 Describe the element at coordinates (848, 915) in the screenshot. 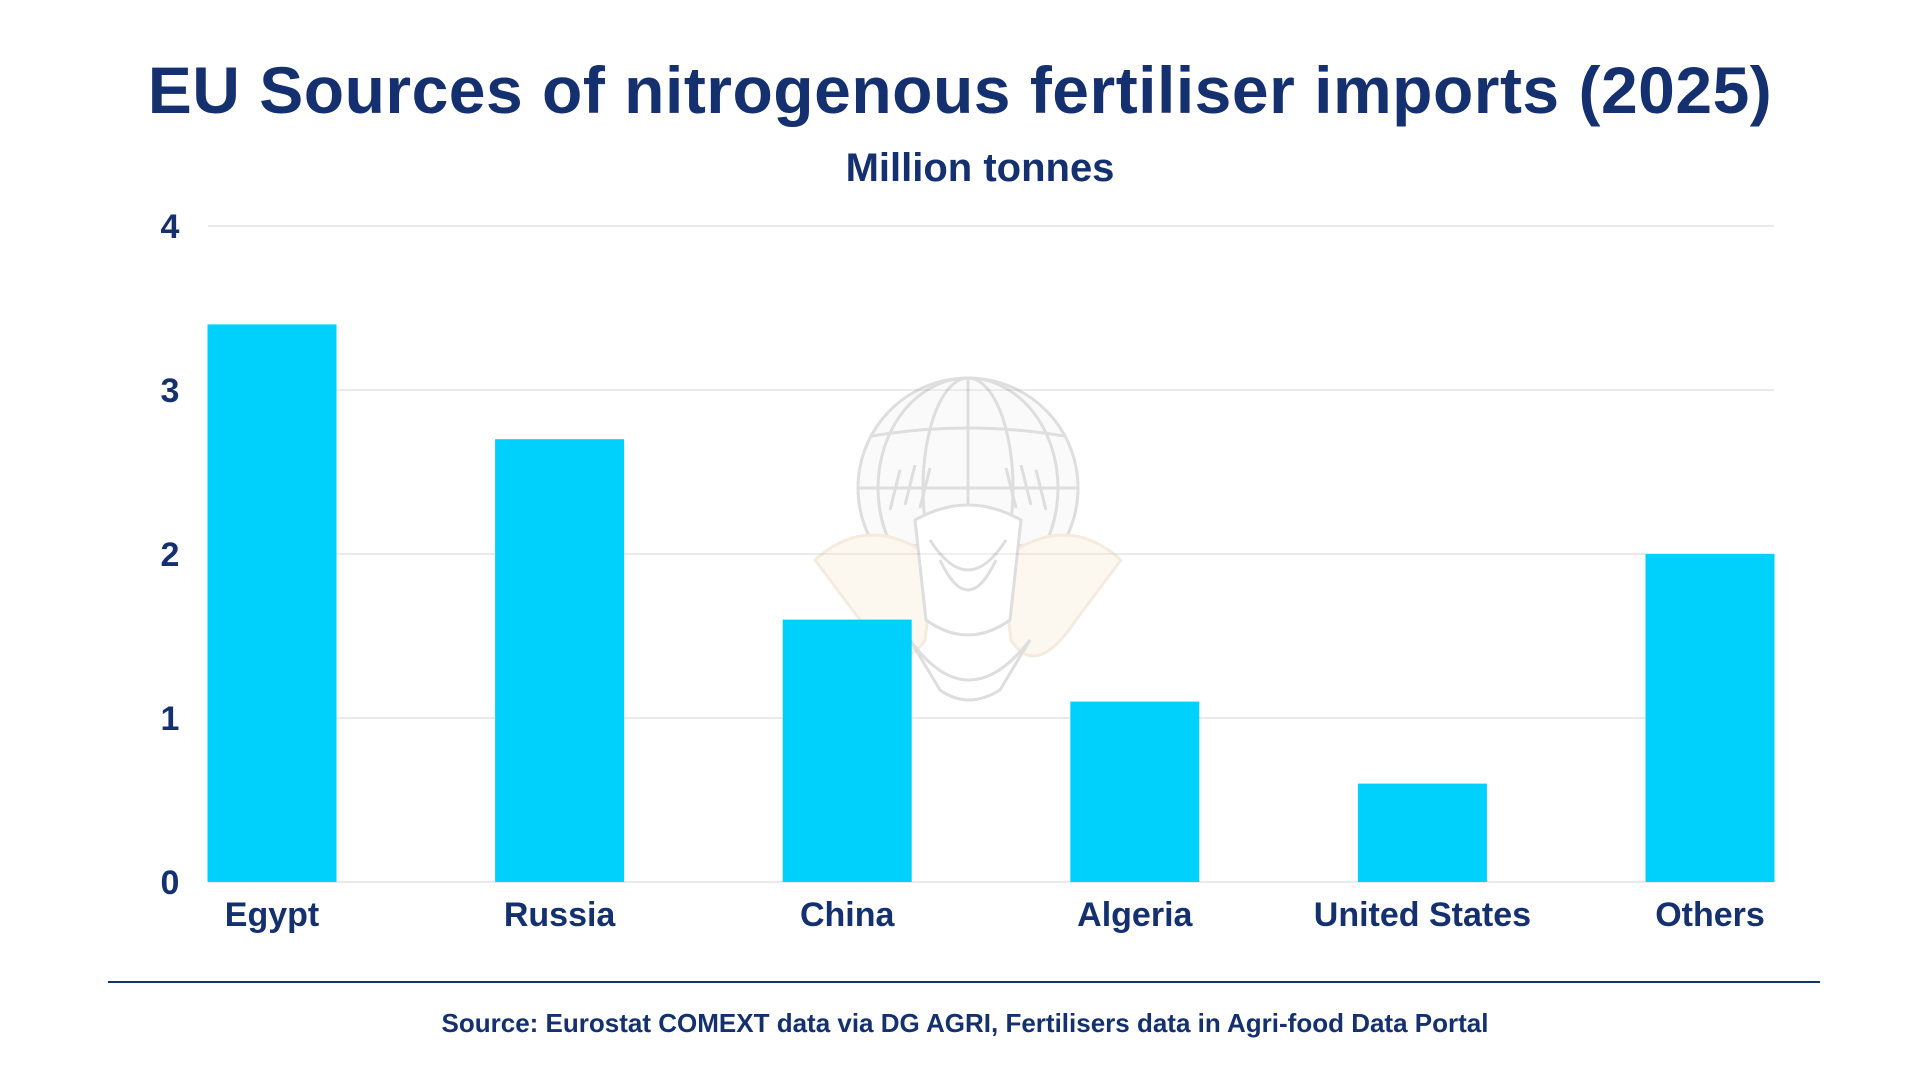

I see `x-tick-label: China` at that location.